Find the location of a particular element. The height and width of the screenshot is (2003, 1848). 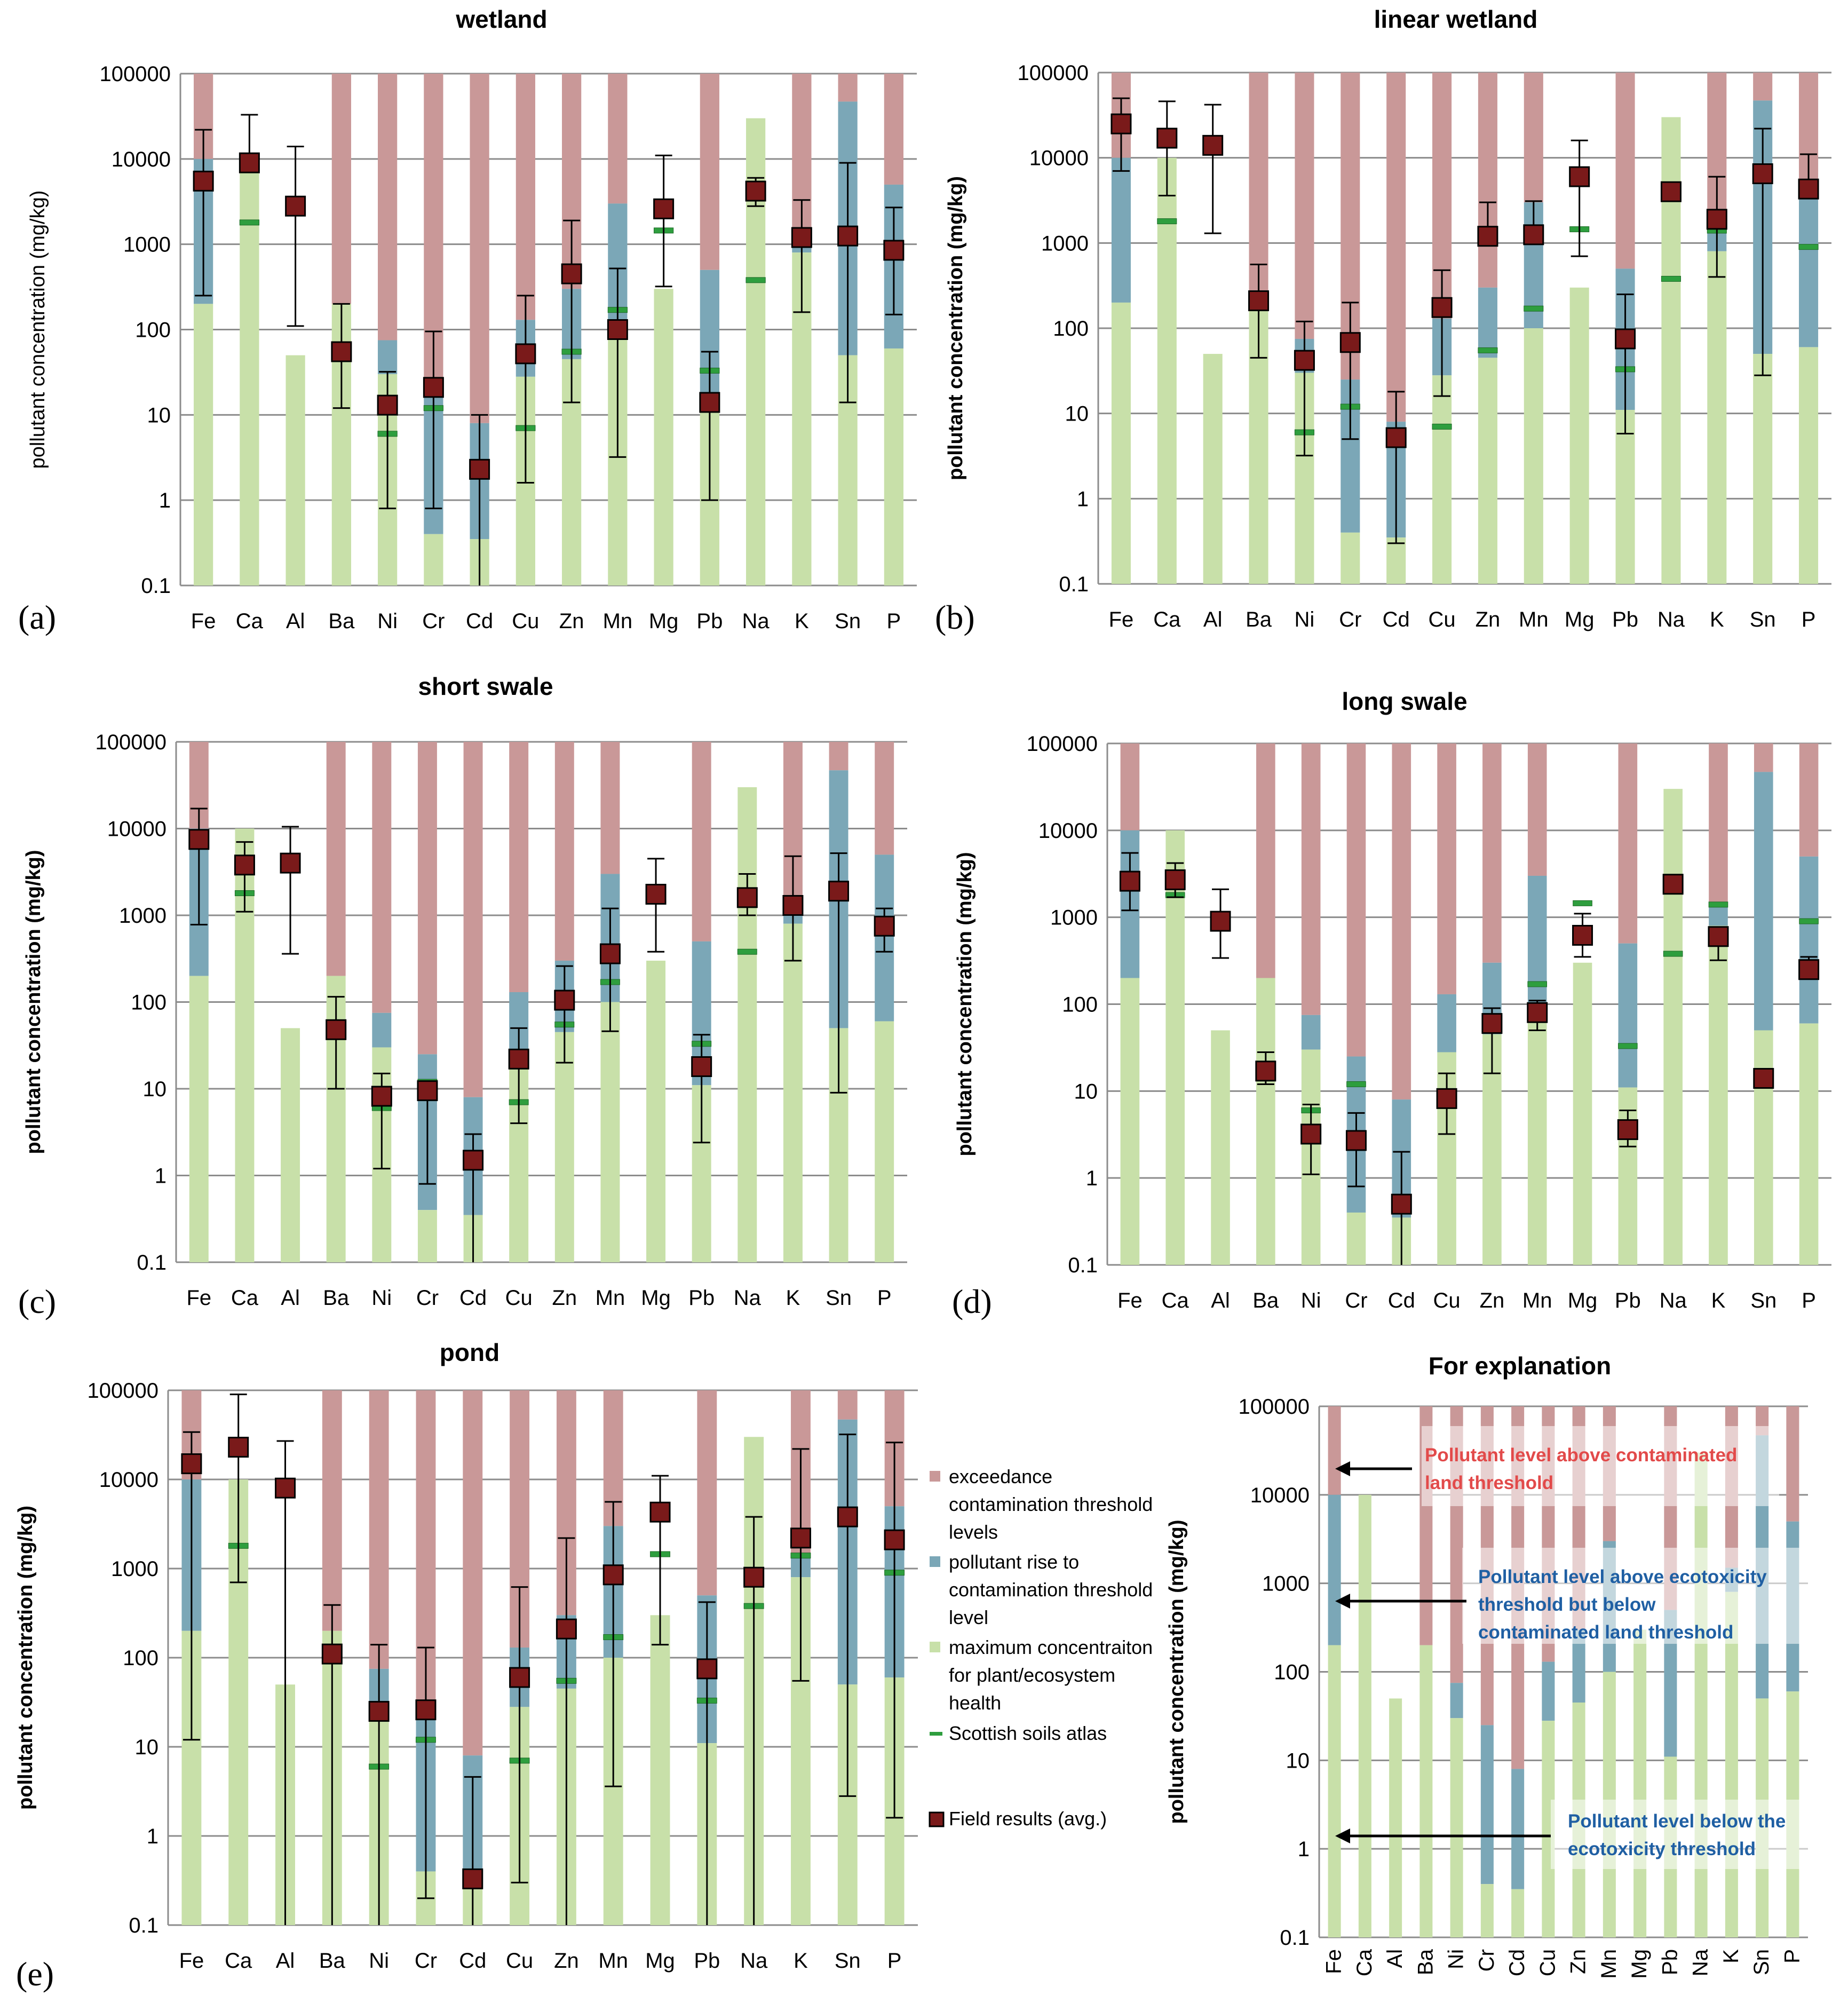

bar-max-conc-P is located at coordinates (1809, 1144).